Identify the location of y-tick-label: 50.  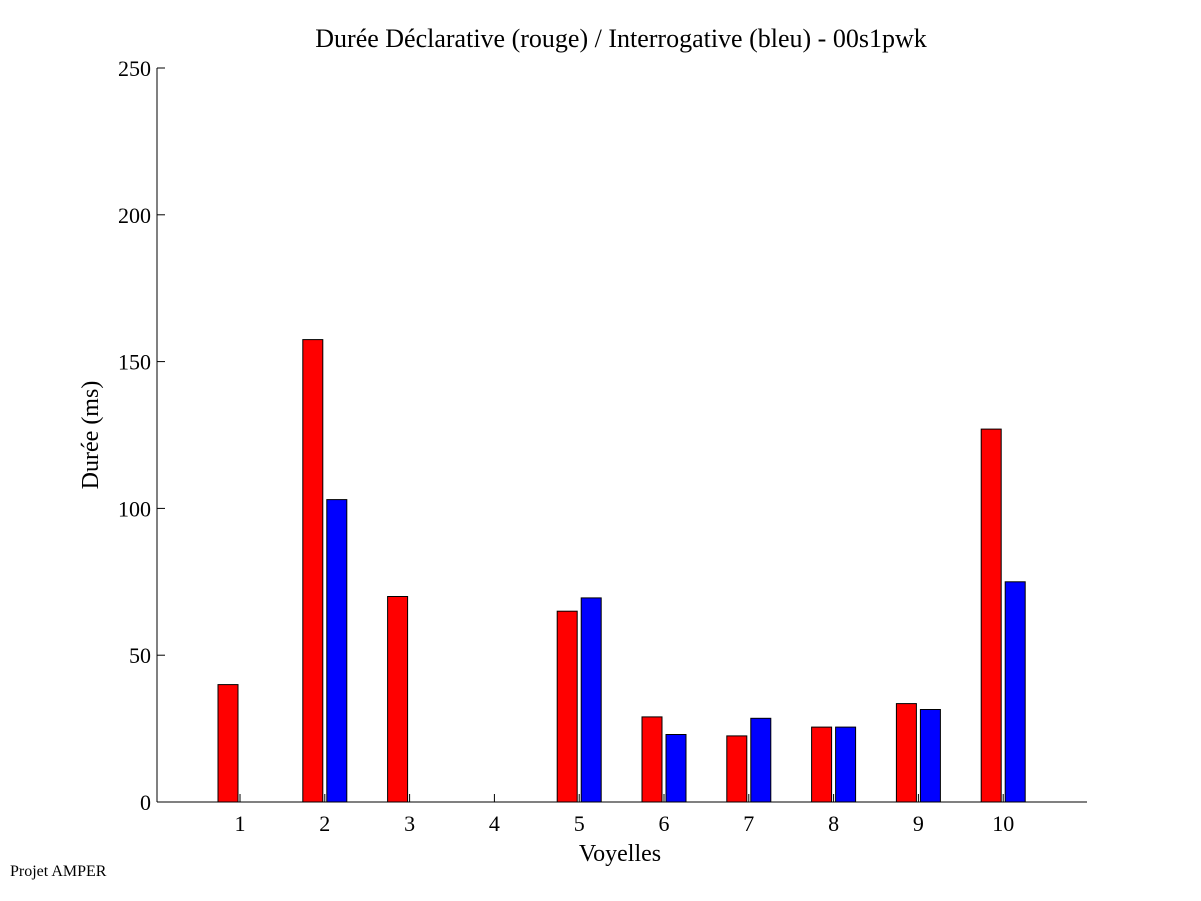
(140, 655).